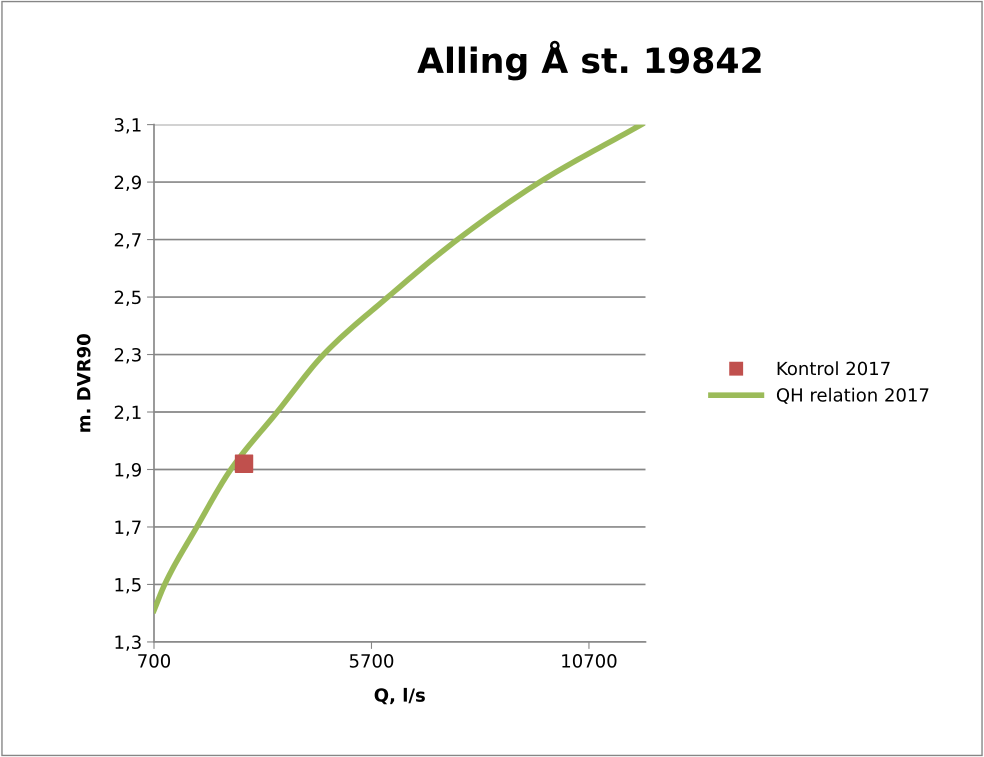 This screenshot has width=984, height=757. I want to click on y-tick-label: 2,5, so click(127, 298).